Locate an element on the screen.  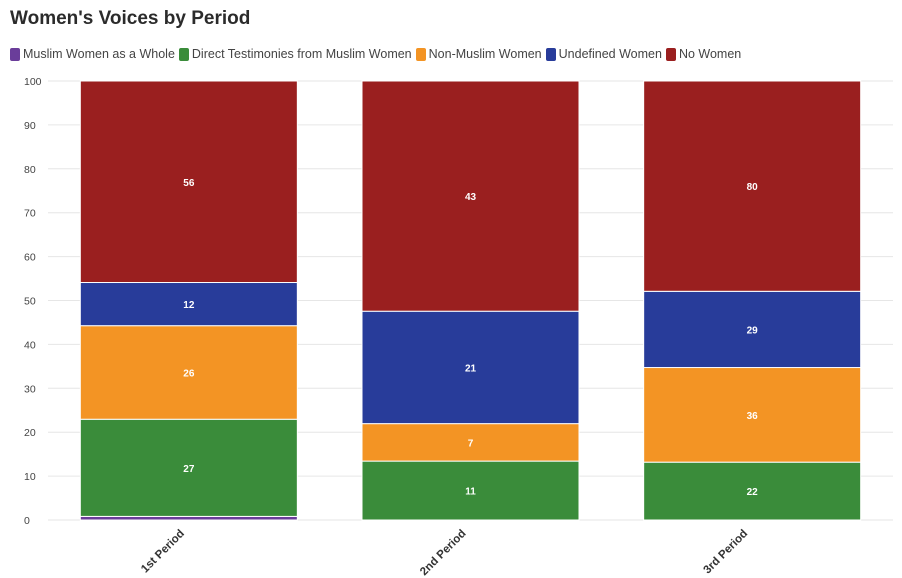
legend-item-no-women: No Women is located at coordinates (703, 54).